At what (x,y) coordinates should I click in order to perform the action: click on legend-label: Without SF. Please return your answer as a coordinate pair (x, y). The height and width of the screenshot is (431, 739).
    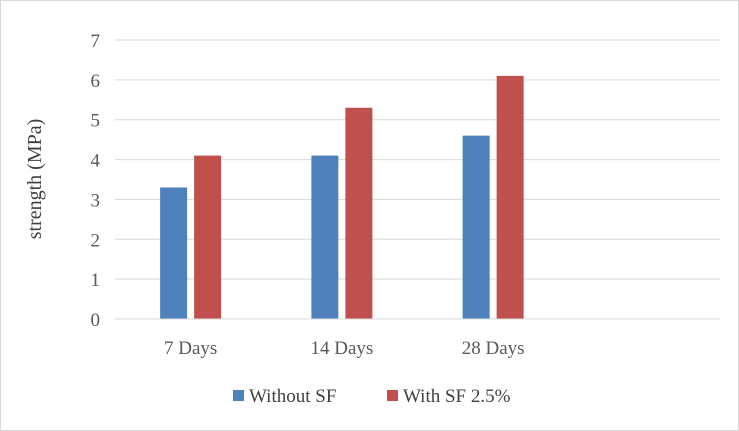
    Looking at the image, I should click on (292, 396).